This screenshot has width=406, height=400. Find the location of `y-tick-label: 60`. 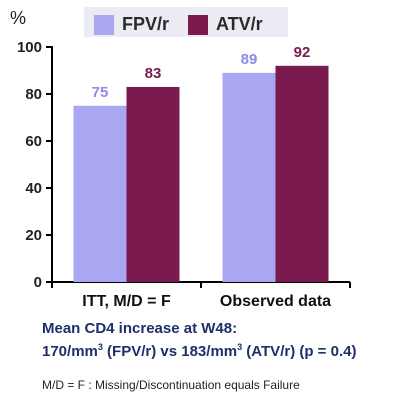

y-tick-label: 60 is located at coordinates (33, 141).